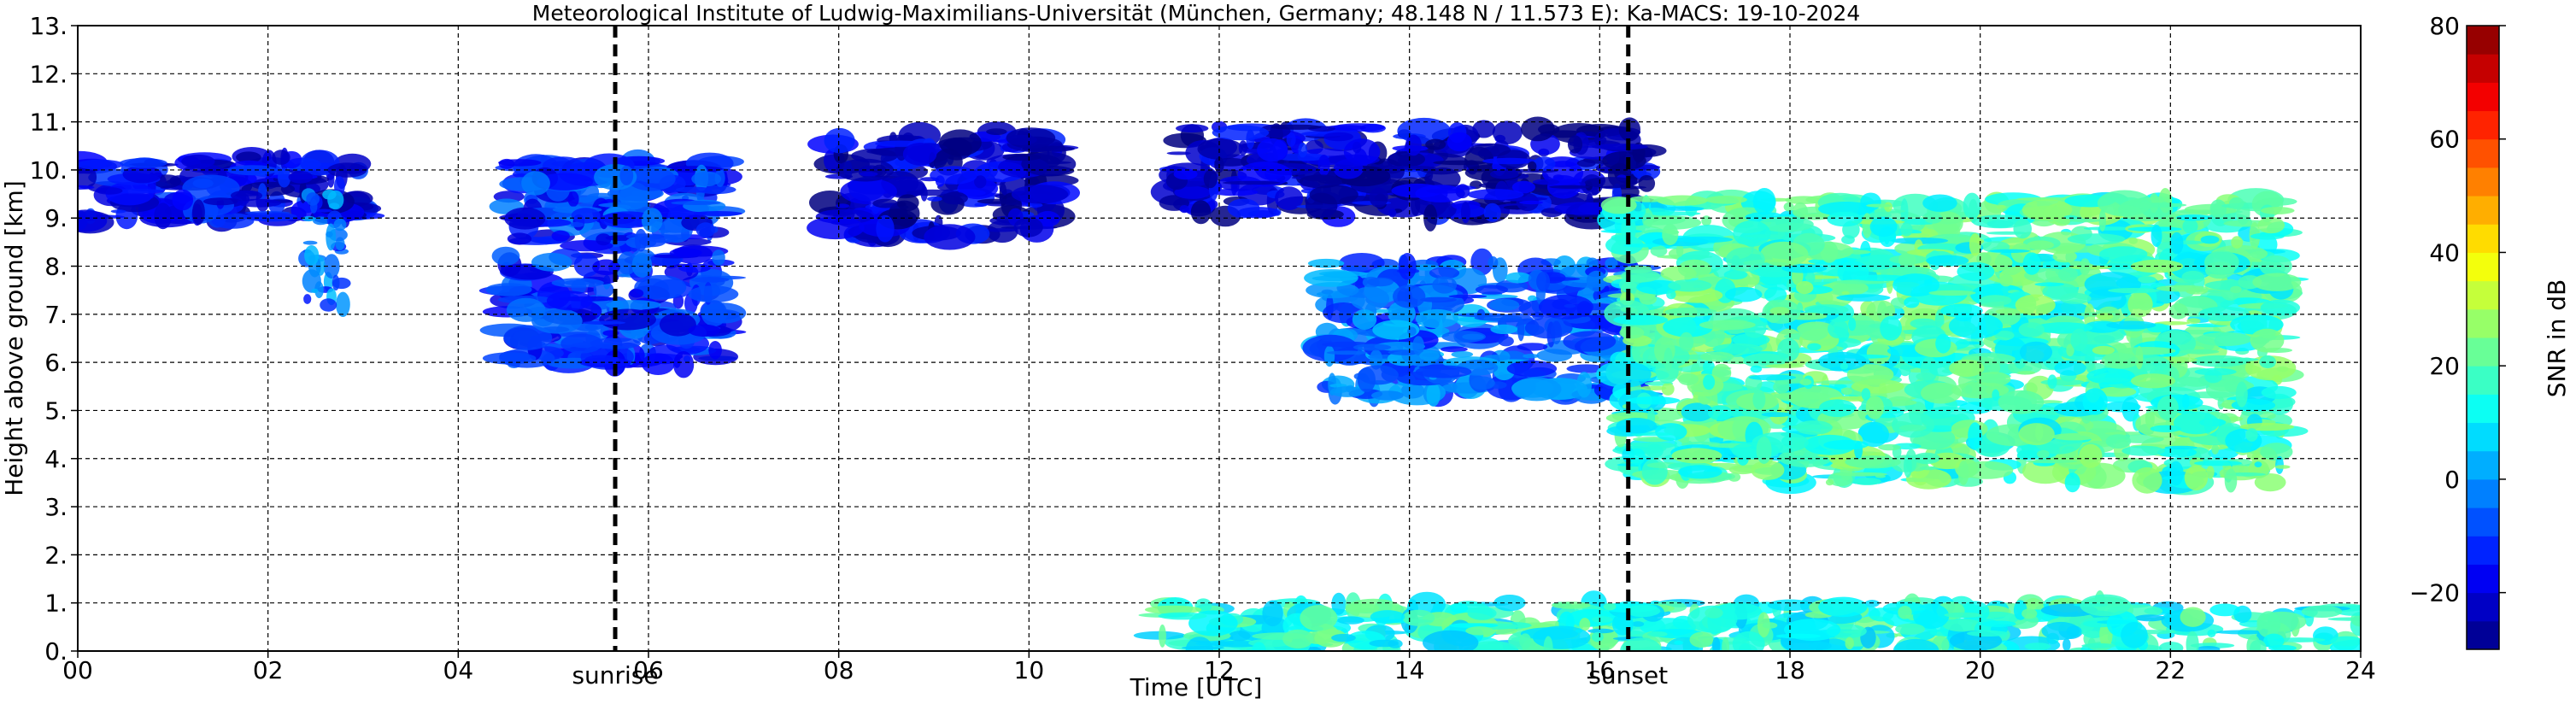 The width and height of the screenshot is (2576, 704). Describe the element at coordinates (2171, 670) in the screenshot. I see `x-tick-label: 22` at that location.